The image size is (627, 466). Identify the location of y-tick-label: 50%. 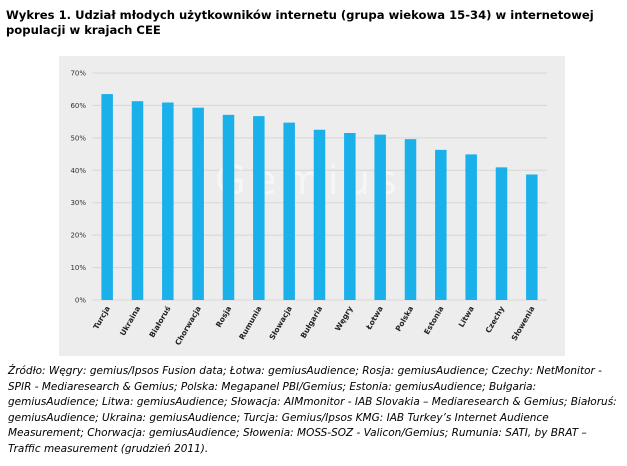
(78, 138).